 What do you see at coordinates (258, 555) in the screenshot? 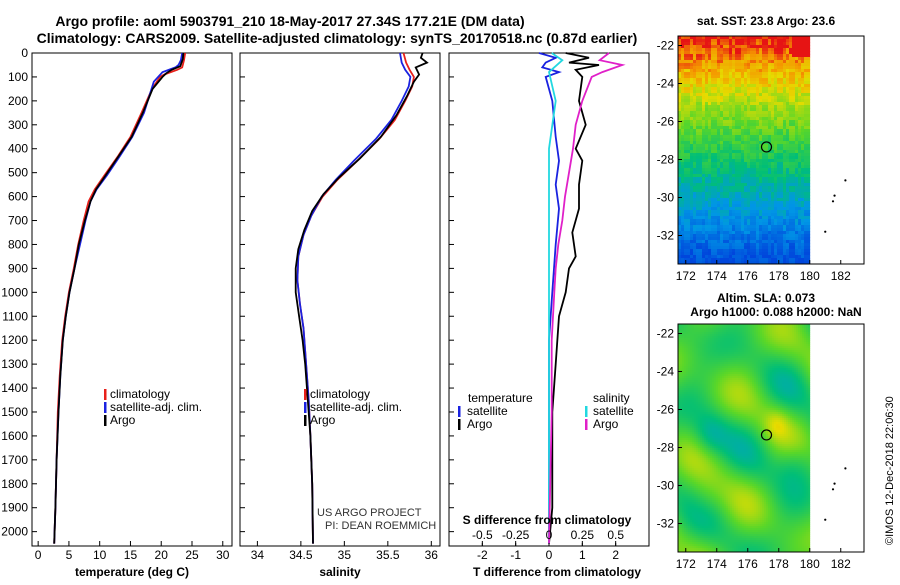
I see `salinity-profile-x-tick-label: 34` at bounding box center [258, 555].